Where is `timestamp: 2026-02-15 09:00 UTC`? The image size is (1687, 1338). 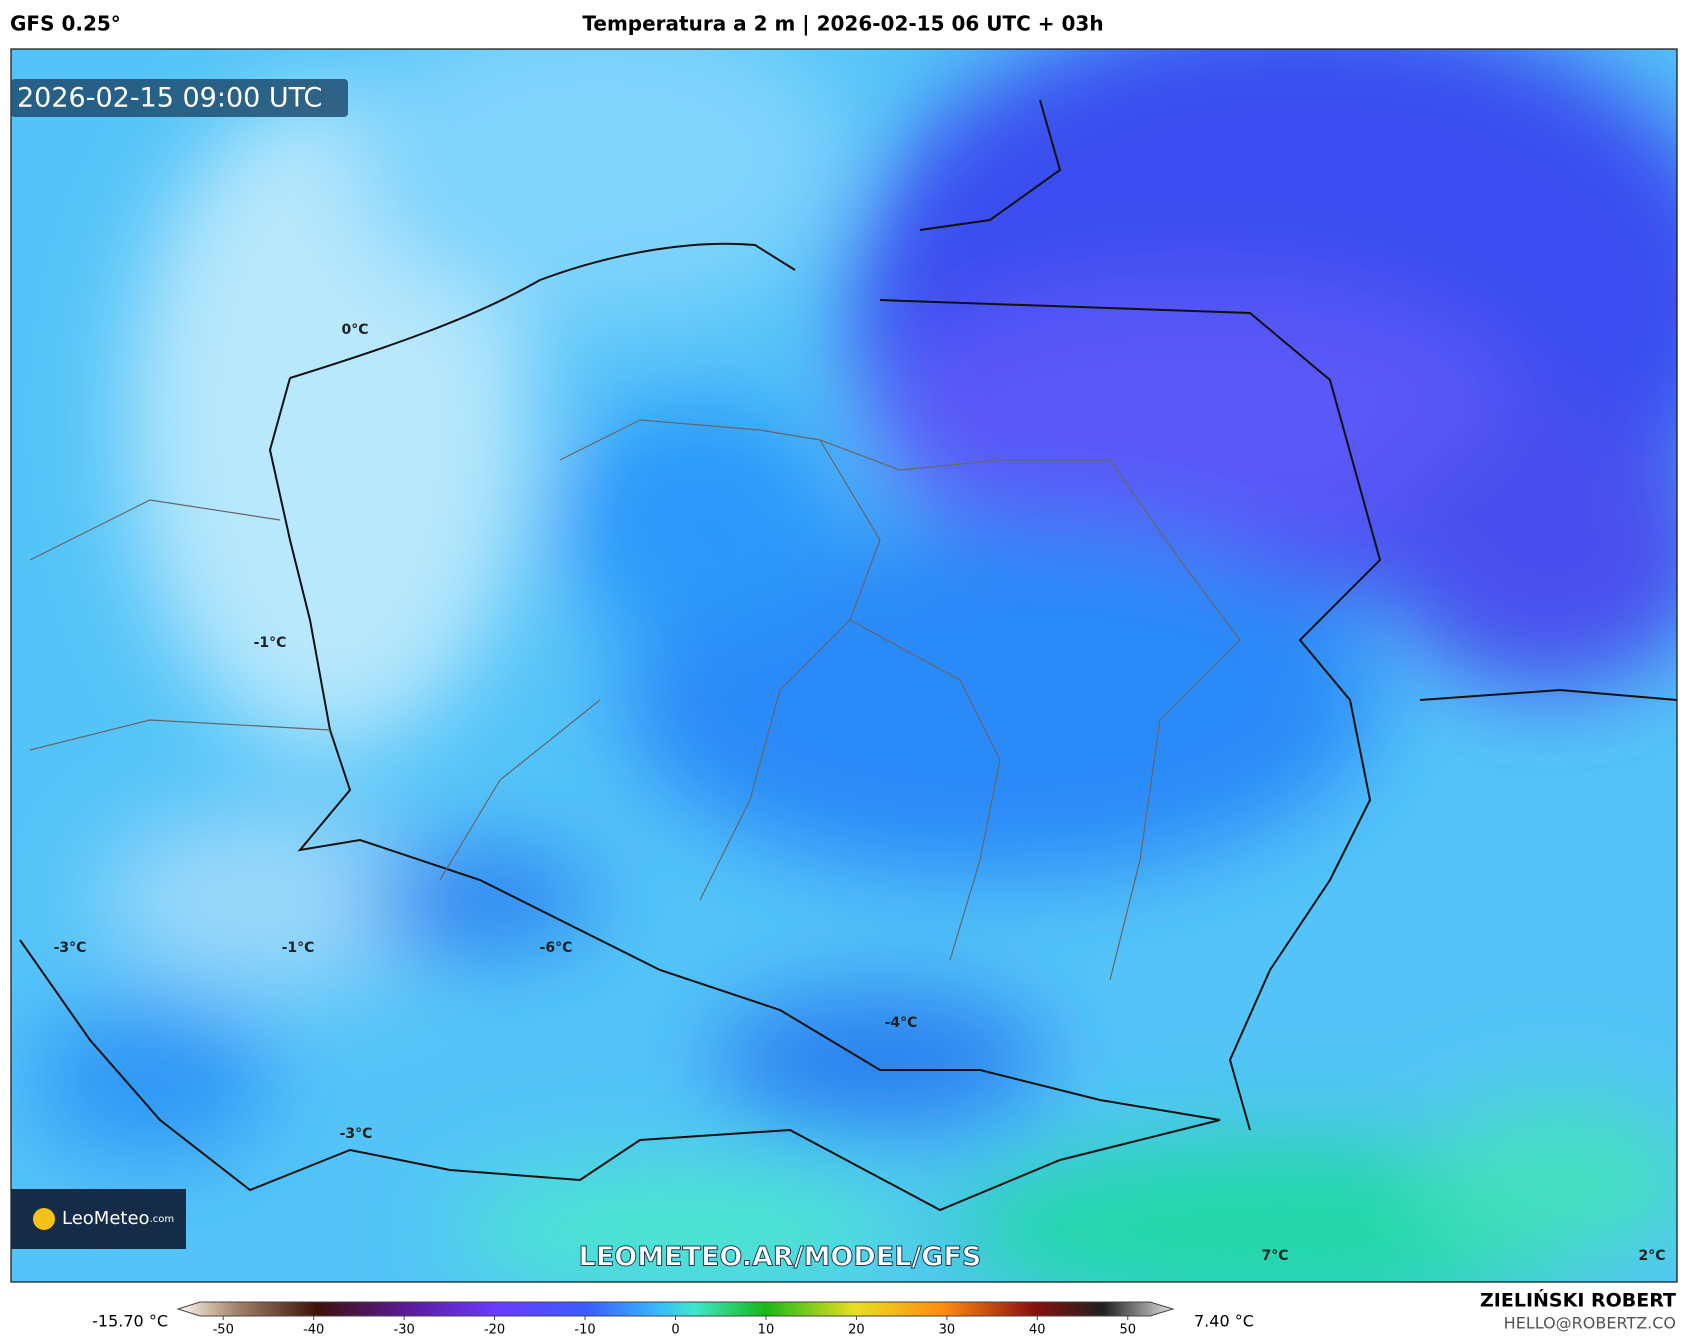 timestamp: 2026-02-15 09:00 UTC is located at coordinates (169, 98).